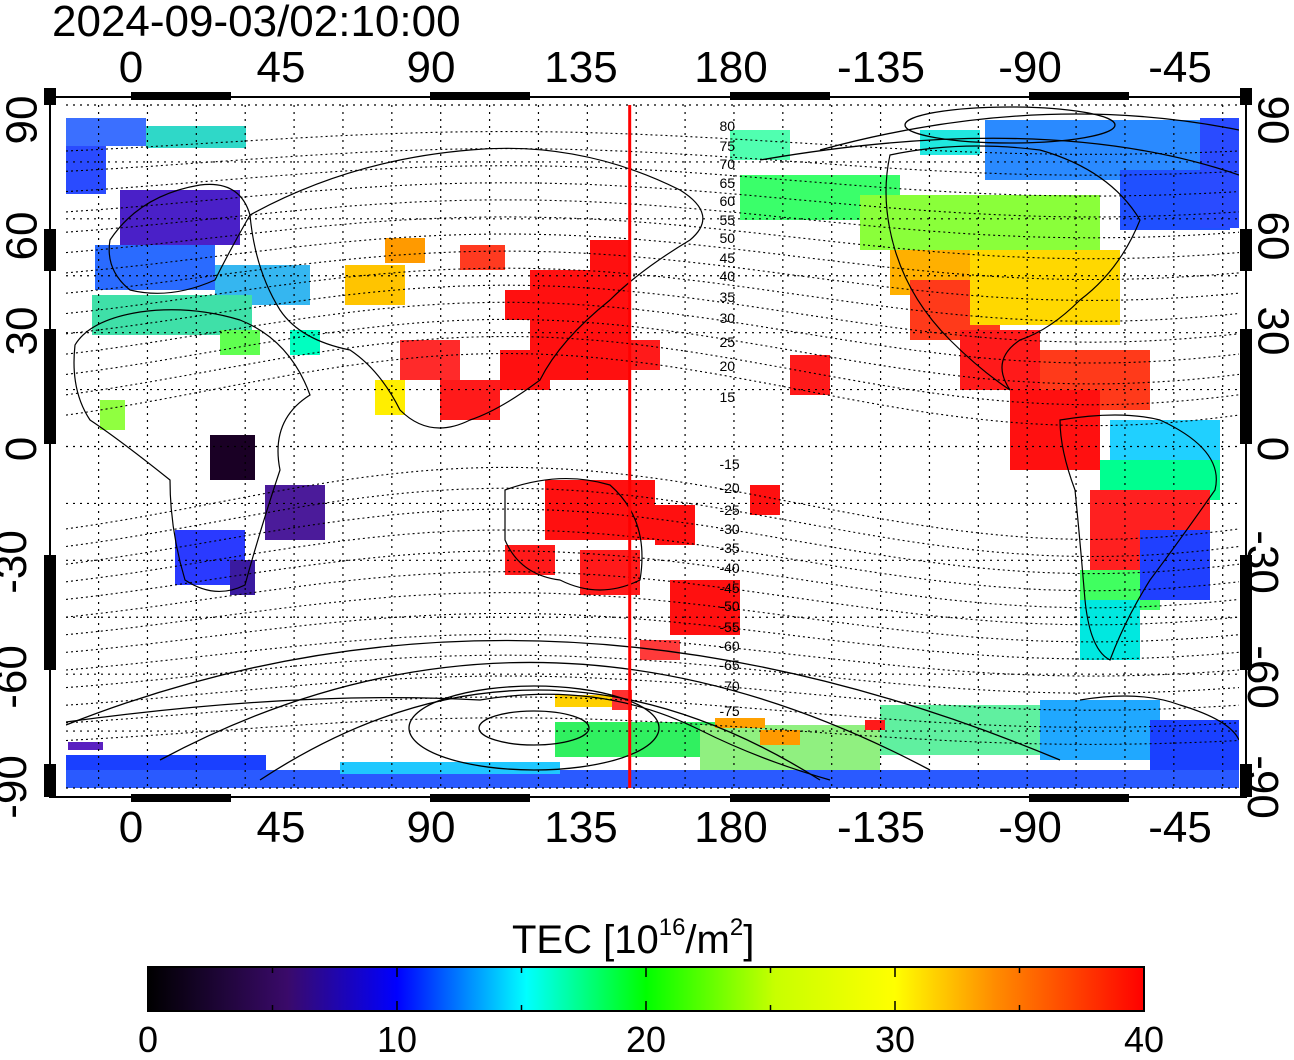  What do you see at coordinates (895, 1039) in the screenshot?
I see `colorbar-tick-label-3: 30` at bounding box center [895, 1039].